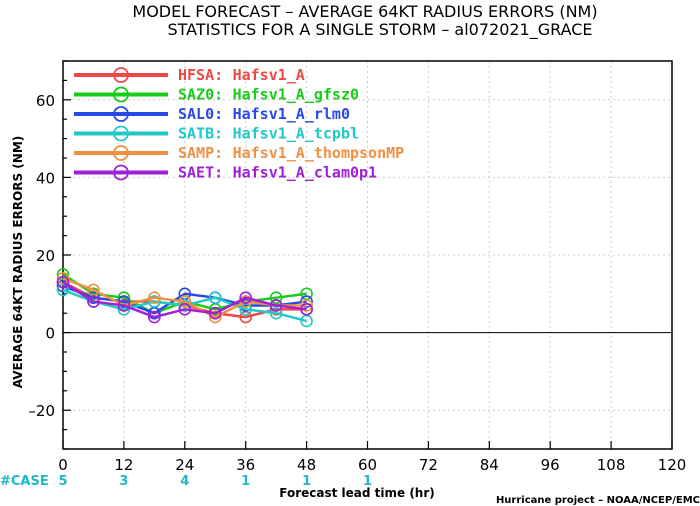 The height and width of the screenshot is (506, 700). Describe the element at coordinates (200, 75) in the screenshot. I see `legend-series-code: HFSA:` at that location.